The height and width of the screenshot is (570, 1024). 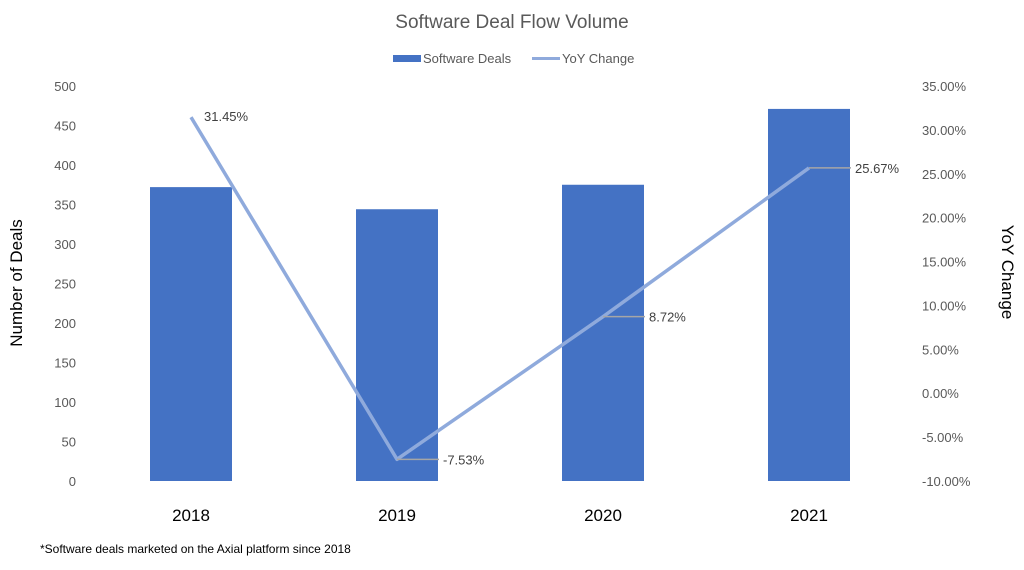 I want to click on right-axis-title: YoY Change, so click(x=1007, y=272).